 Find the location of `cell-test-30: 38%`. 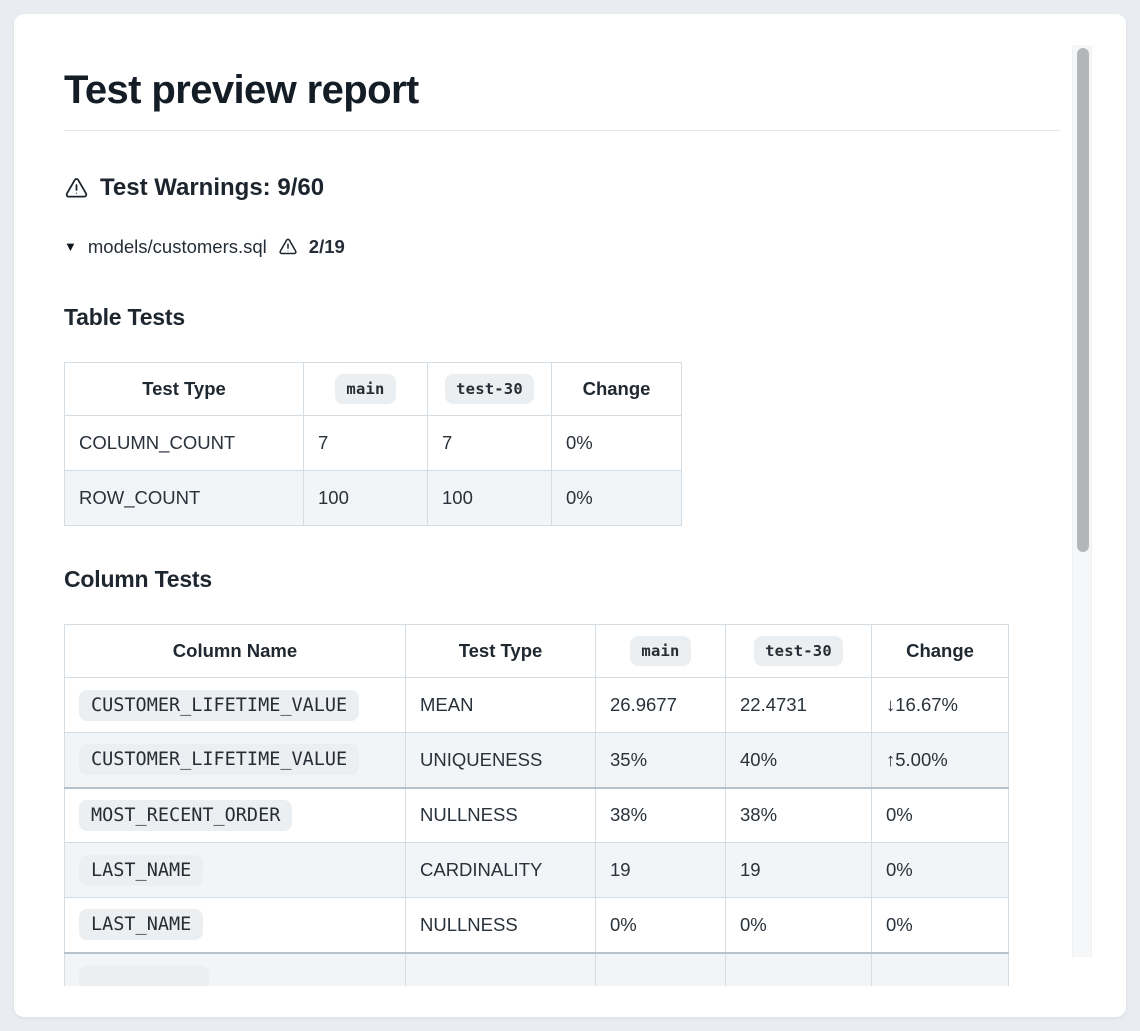

cell-test-30: 38% is located at coordinates (798, 815).